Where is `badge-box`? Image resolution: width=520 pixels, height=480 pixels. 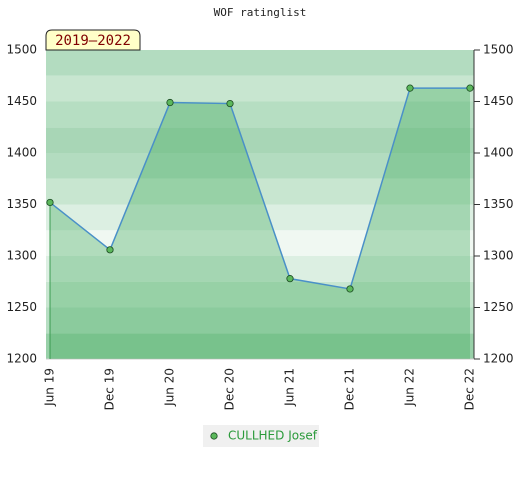
badge-box is located at coordinates (93, 40).